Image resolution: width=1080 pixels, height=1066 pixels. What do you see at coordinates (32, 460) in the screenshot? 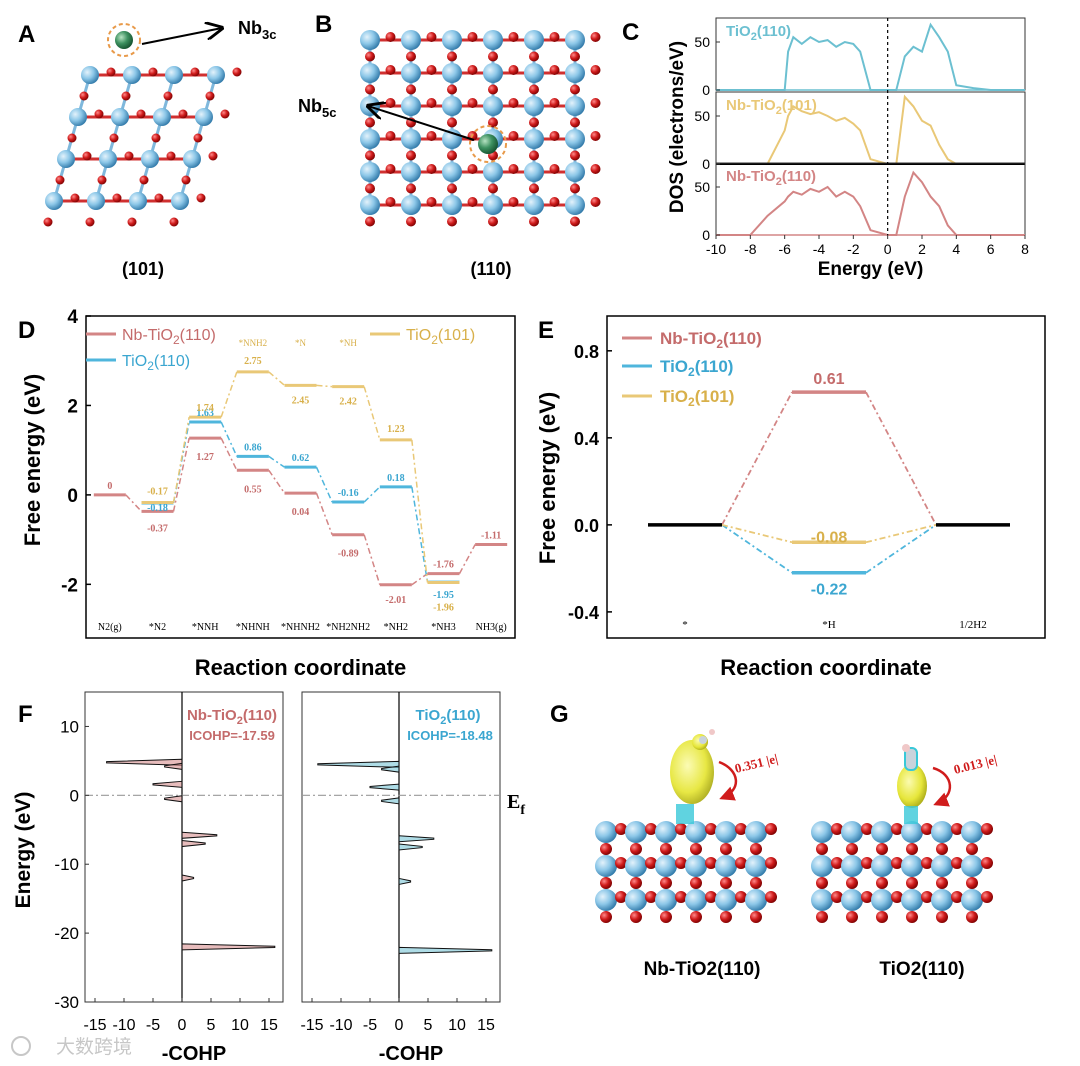
I see `nrr-ylabel: Free energy (eV)` at bounding box center [32, 460].